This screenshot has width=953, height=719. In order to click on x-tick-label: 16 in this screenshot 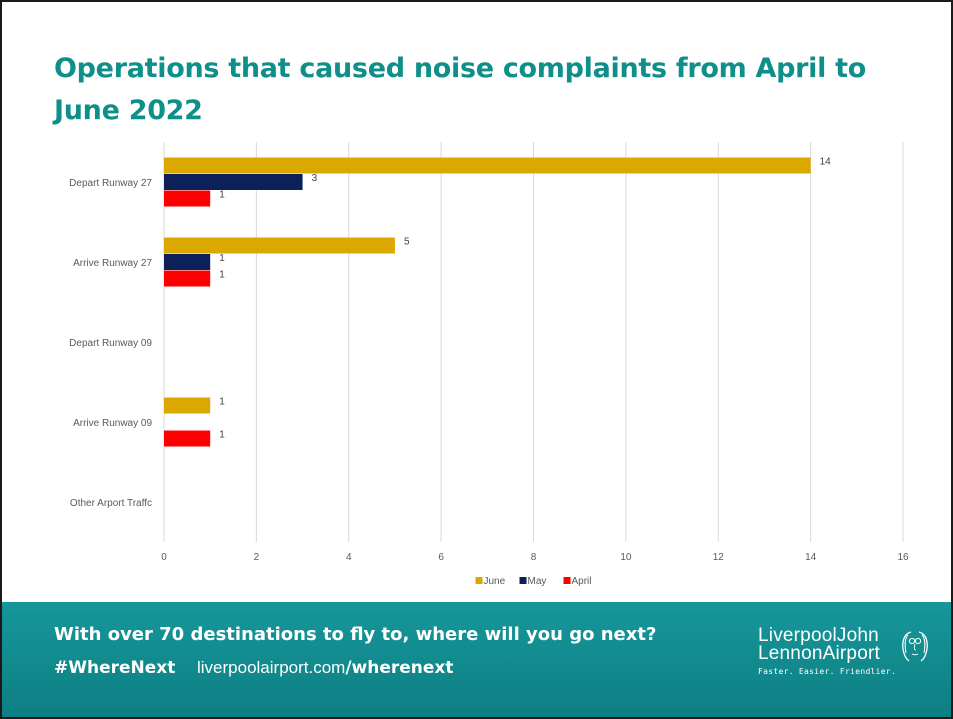, I will do `click(903, 557)`.